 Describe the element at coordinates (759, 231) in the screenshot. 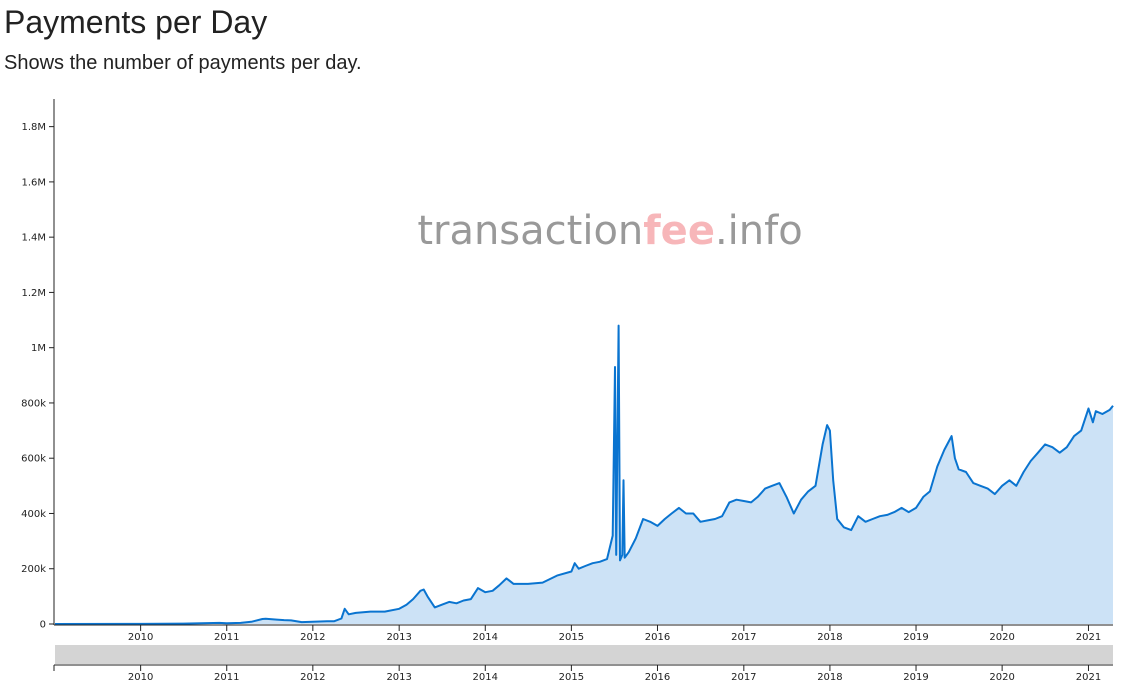

I see `watermark-part-3: .info` at that location.